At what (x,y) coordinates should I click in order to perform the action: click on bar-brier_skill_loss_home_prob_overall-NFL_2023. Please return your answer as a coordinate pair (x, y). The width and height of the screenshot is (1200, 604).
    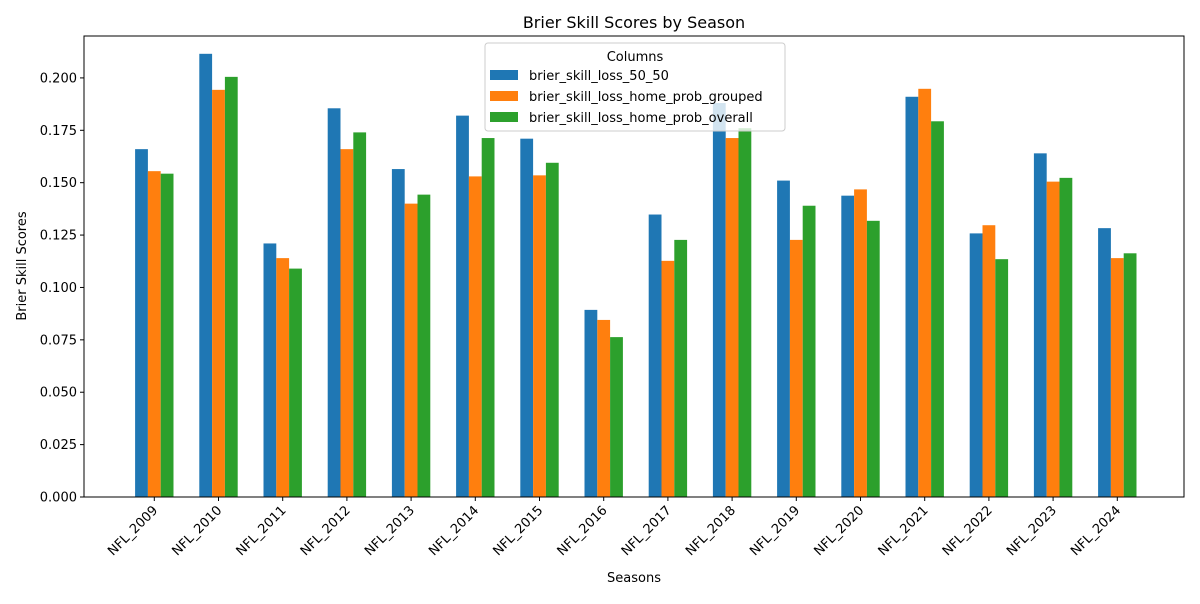
    Looking at the image, I should click on (1066, 337).